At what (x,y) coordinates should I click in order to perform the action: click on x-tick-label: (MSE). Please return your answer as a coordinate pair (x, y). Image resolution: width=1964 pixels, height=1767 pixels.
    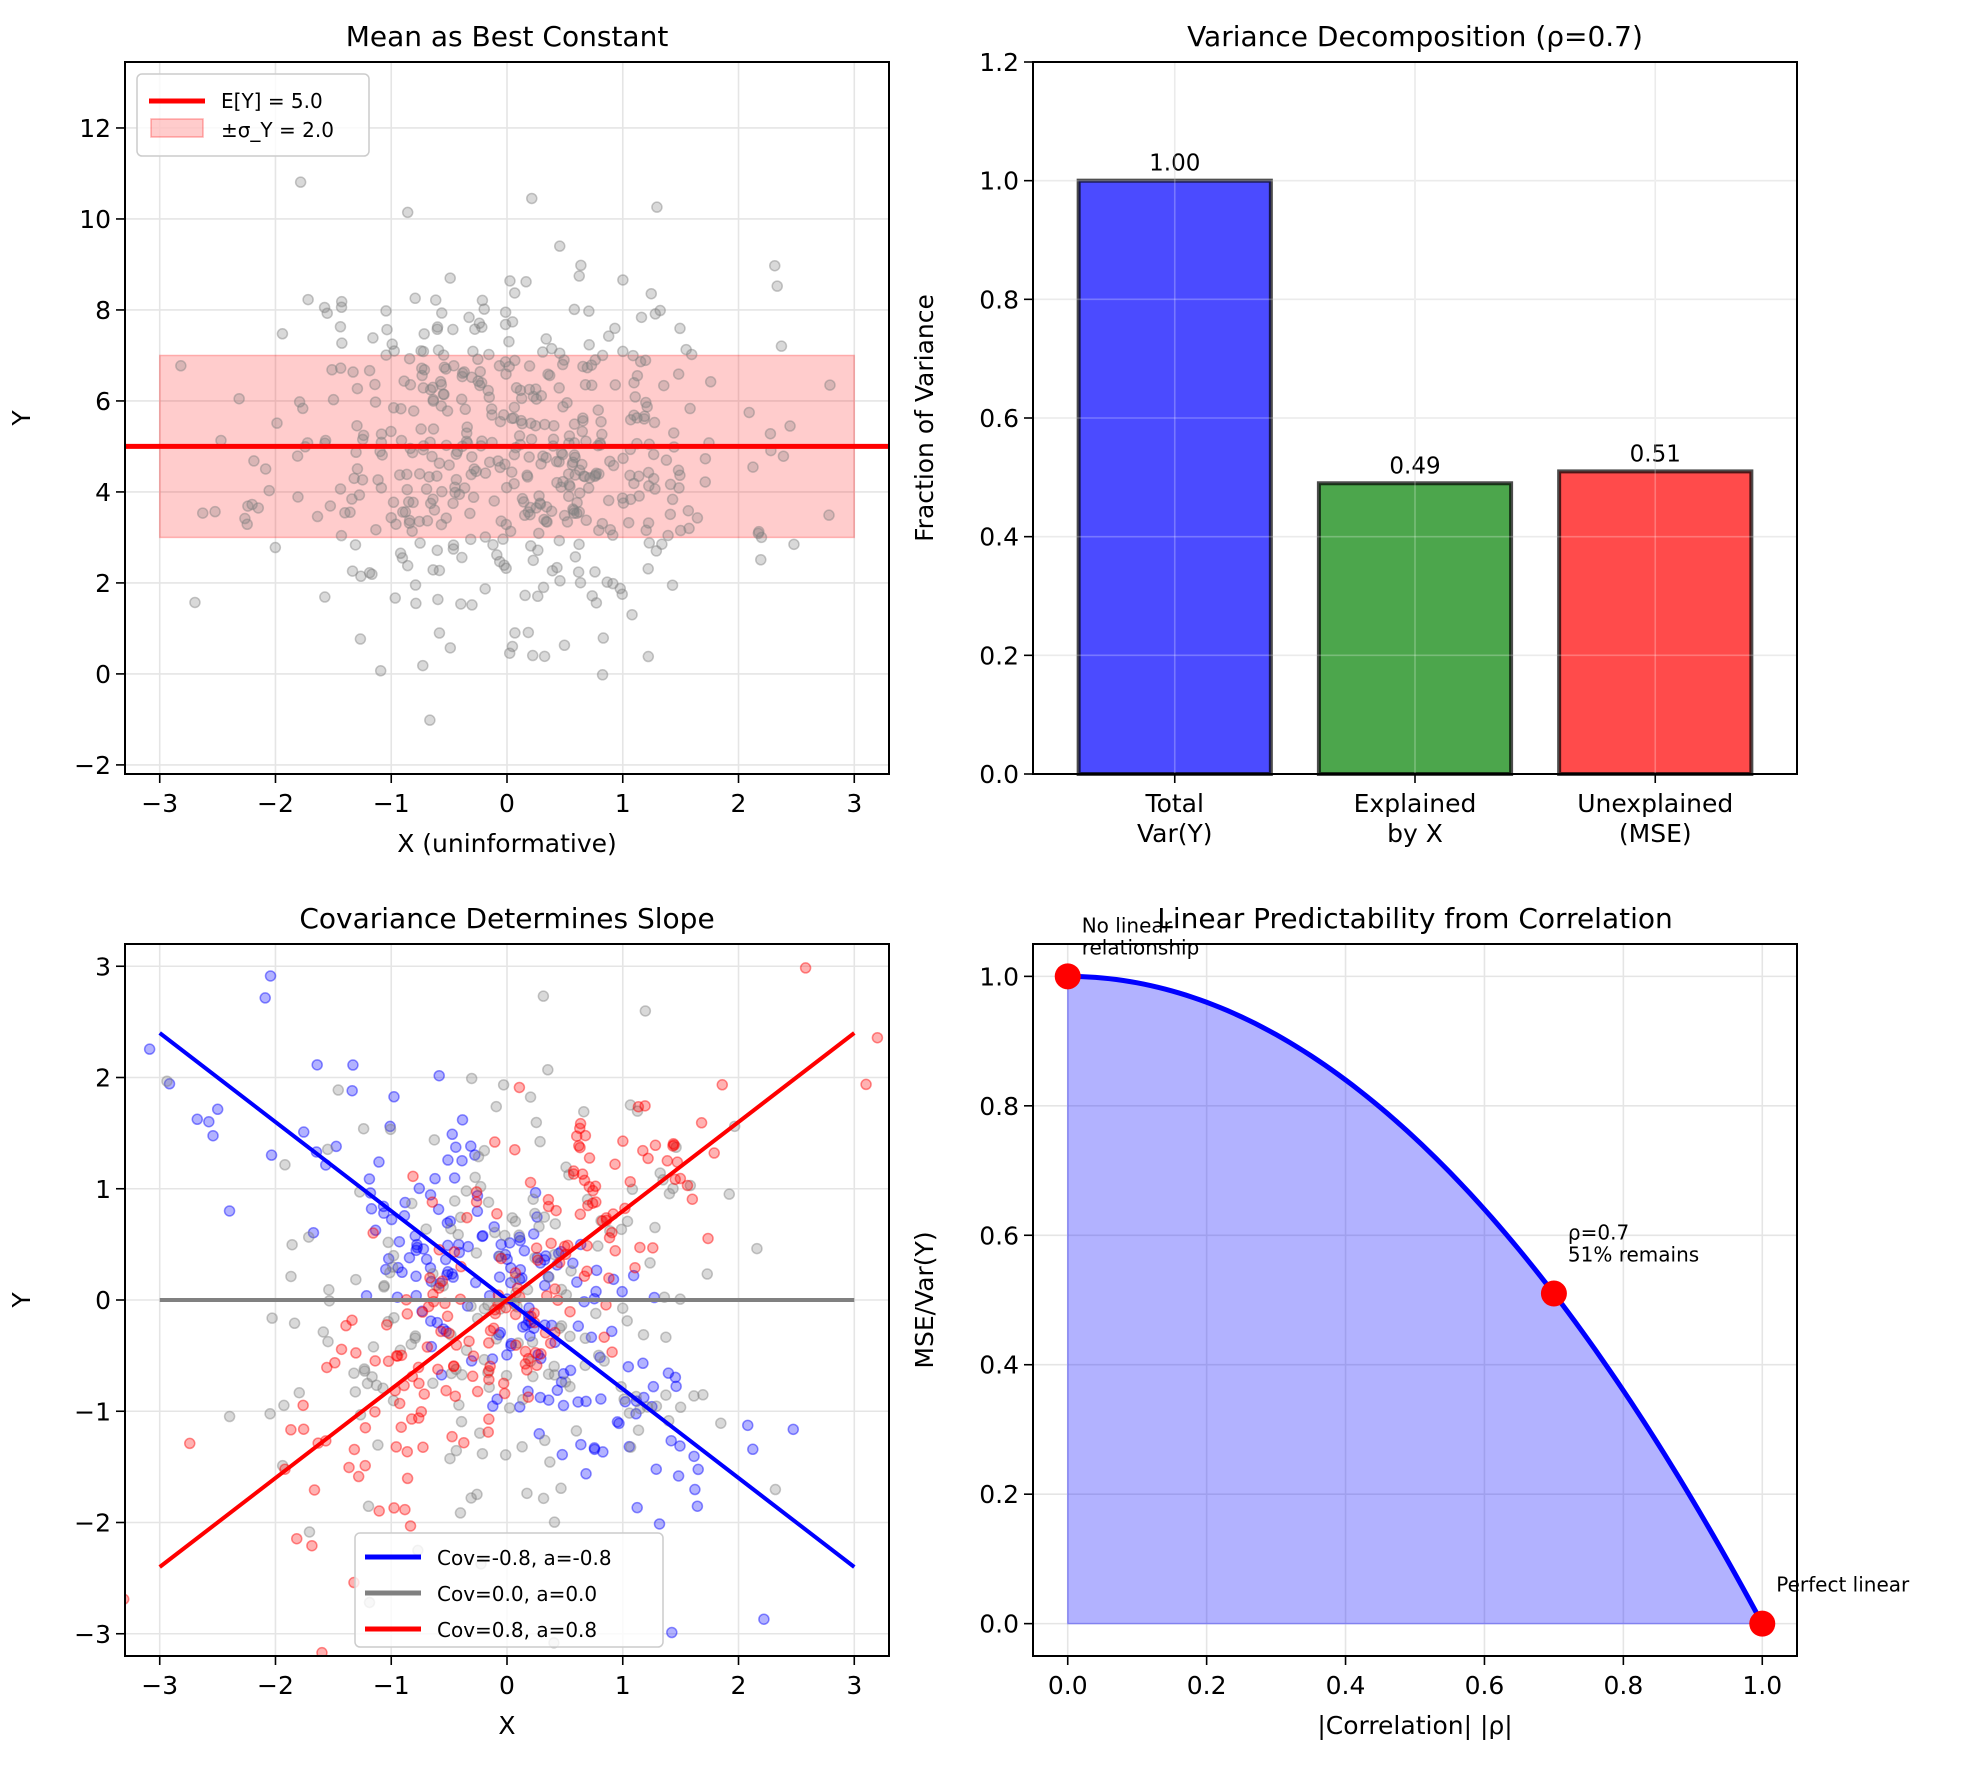
    Looking at the image, I should click on (1655, 833).